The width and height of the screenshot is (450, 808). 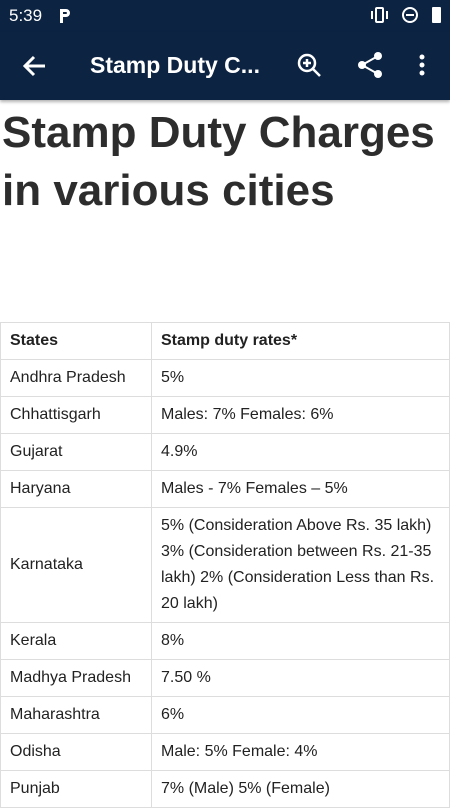 What do you see at coordinates (76, 341) in the screenshot?
I see `header-cell: States` at bounding box center [76, 341].